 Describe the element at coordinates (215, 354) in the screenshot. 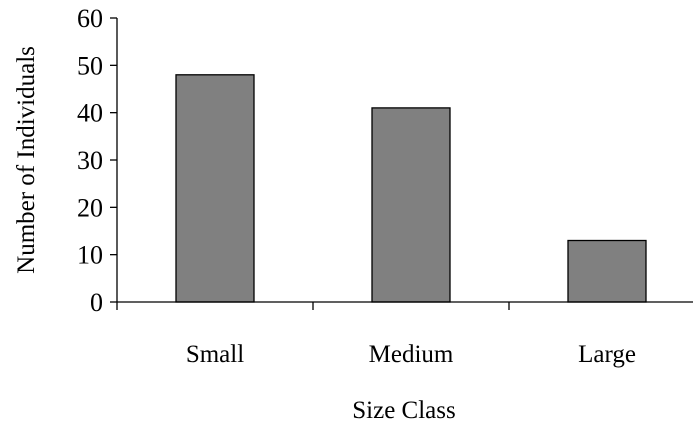

I see `x-category-label: Small` at that location.